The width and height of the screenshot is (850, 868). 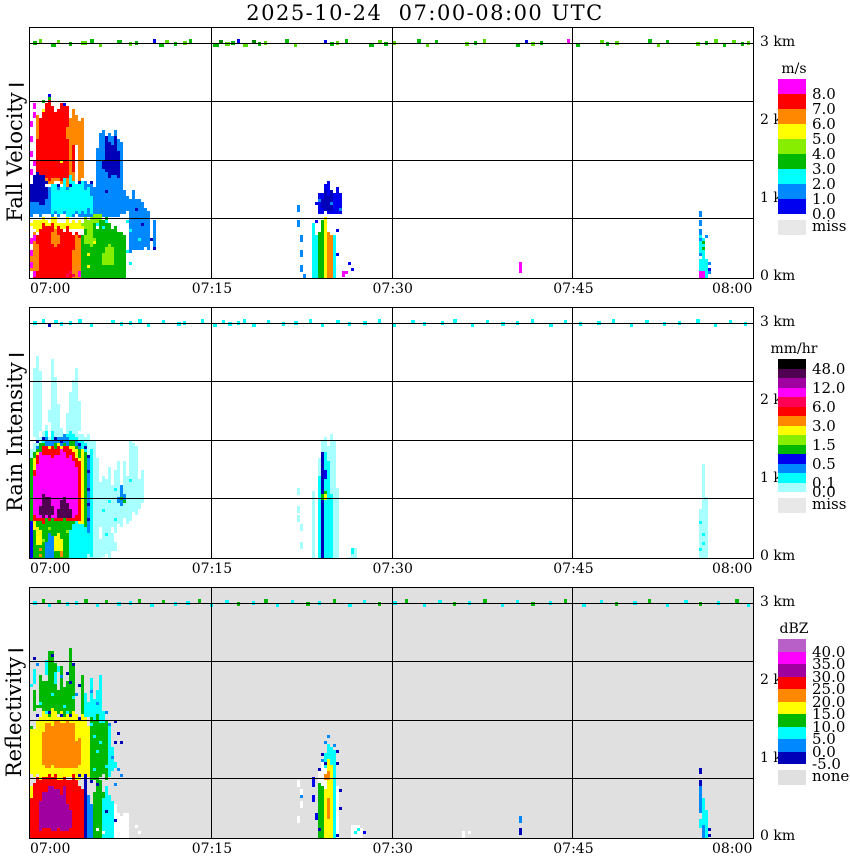 I want to click on legend-value-label: 5.0, so click(x=824, y=739).